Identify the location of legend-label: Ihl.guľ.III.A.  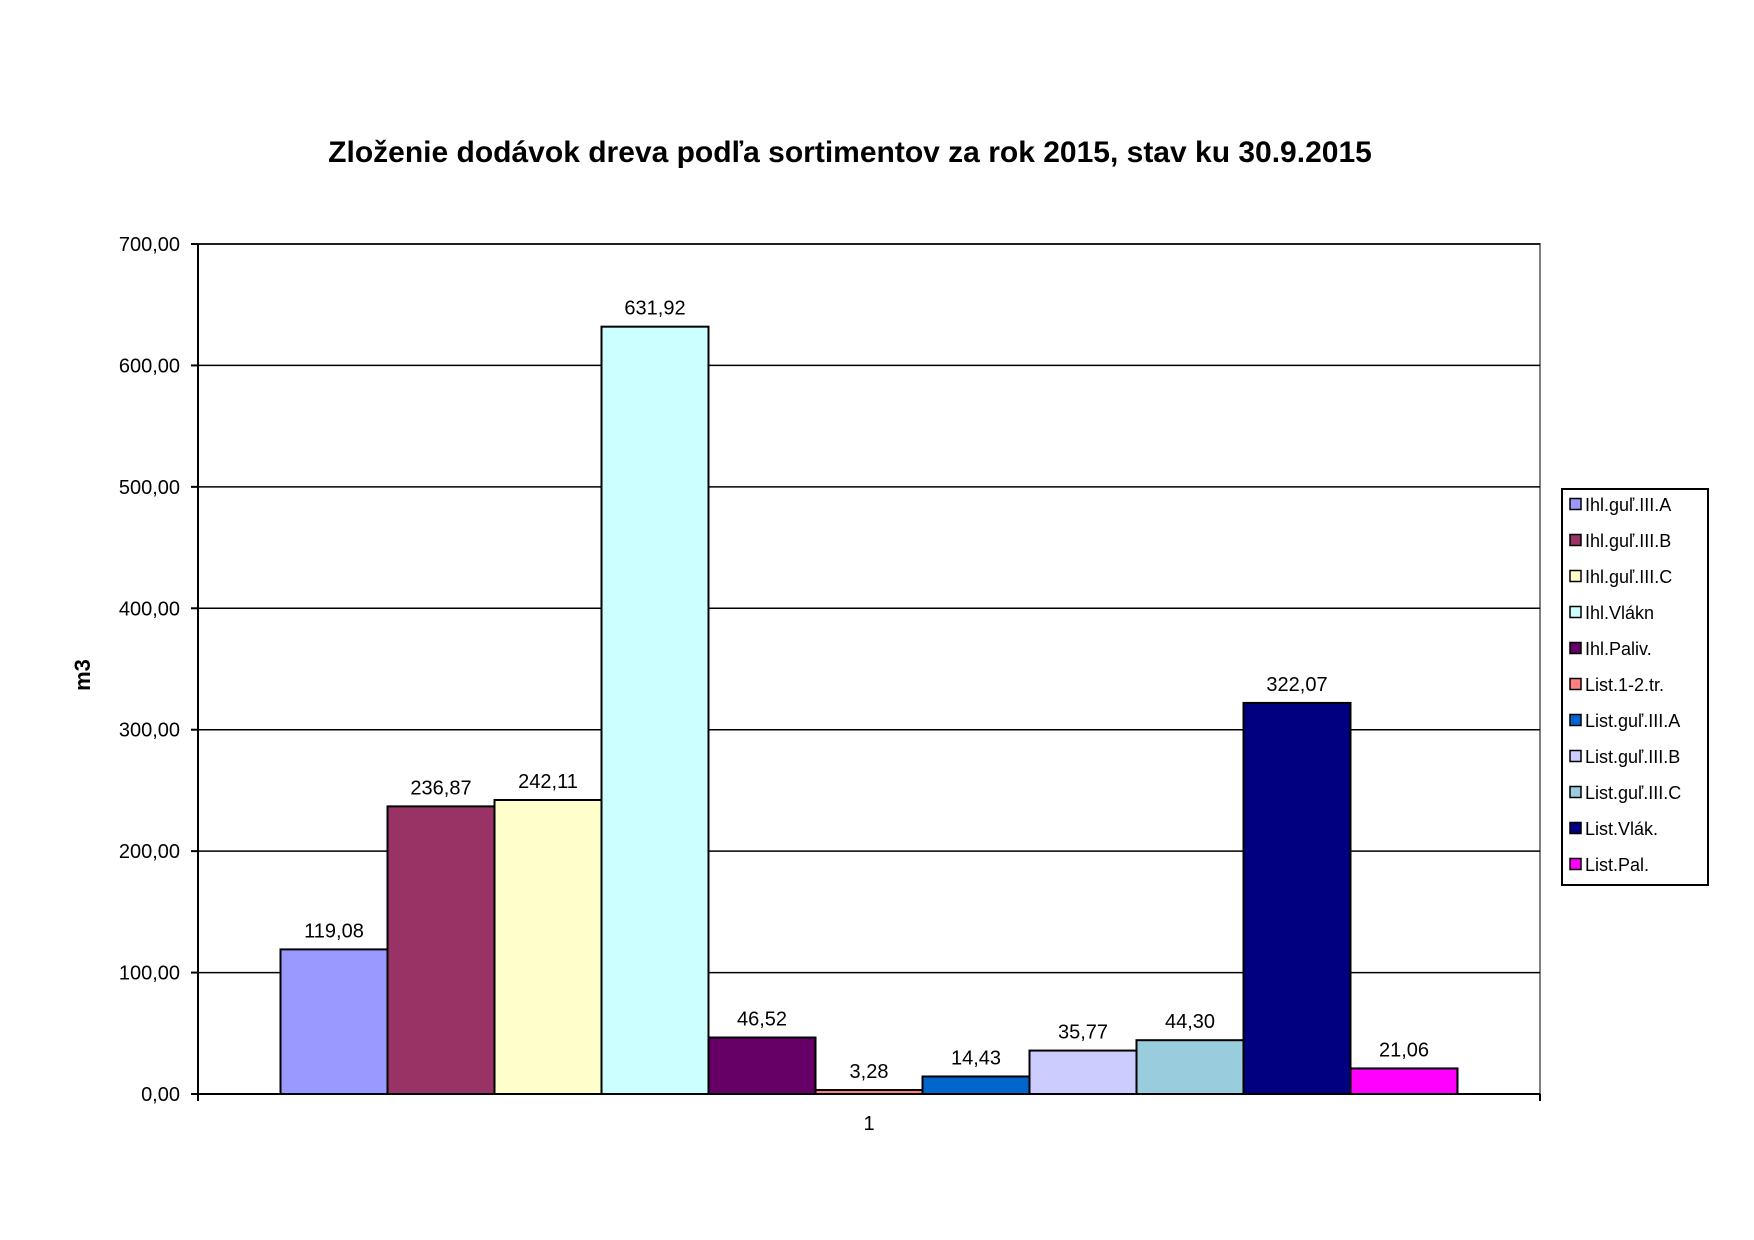
(1628, 505).